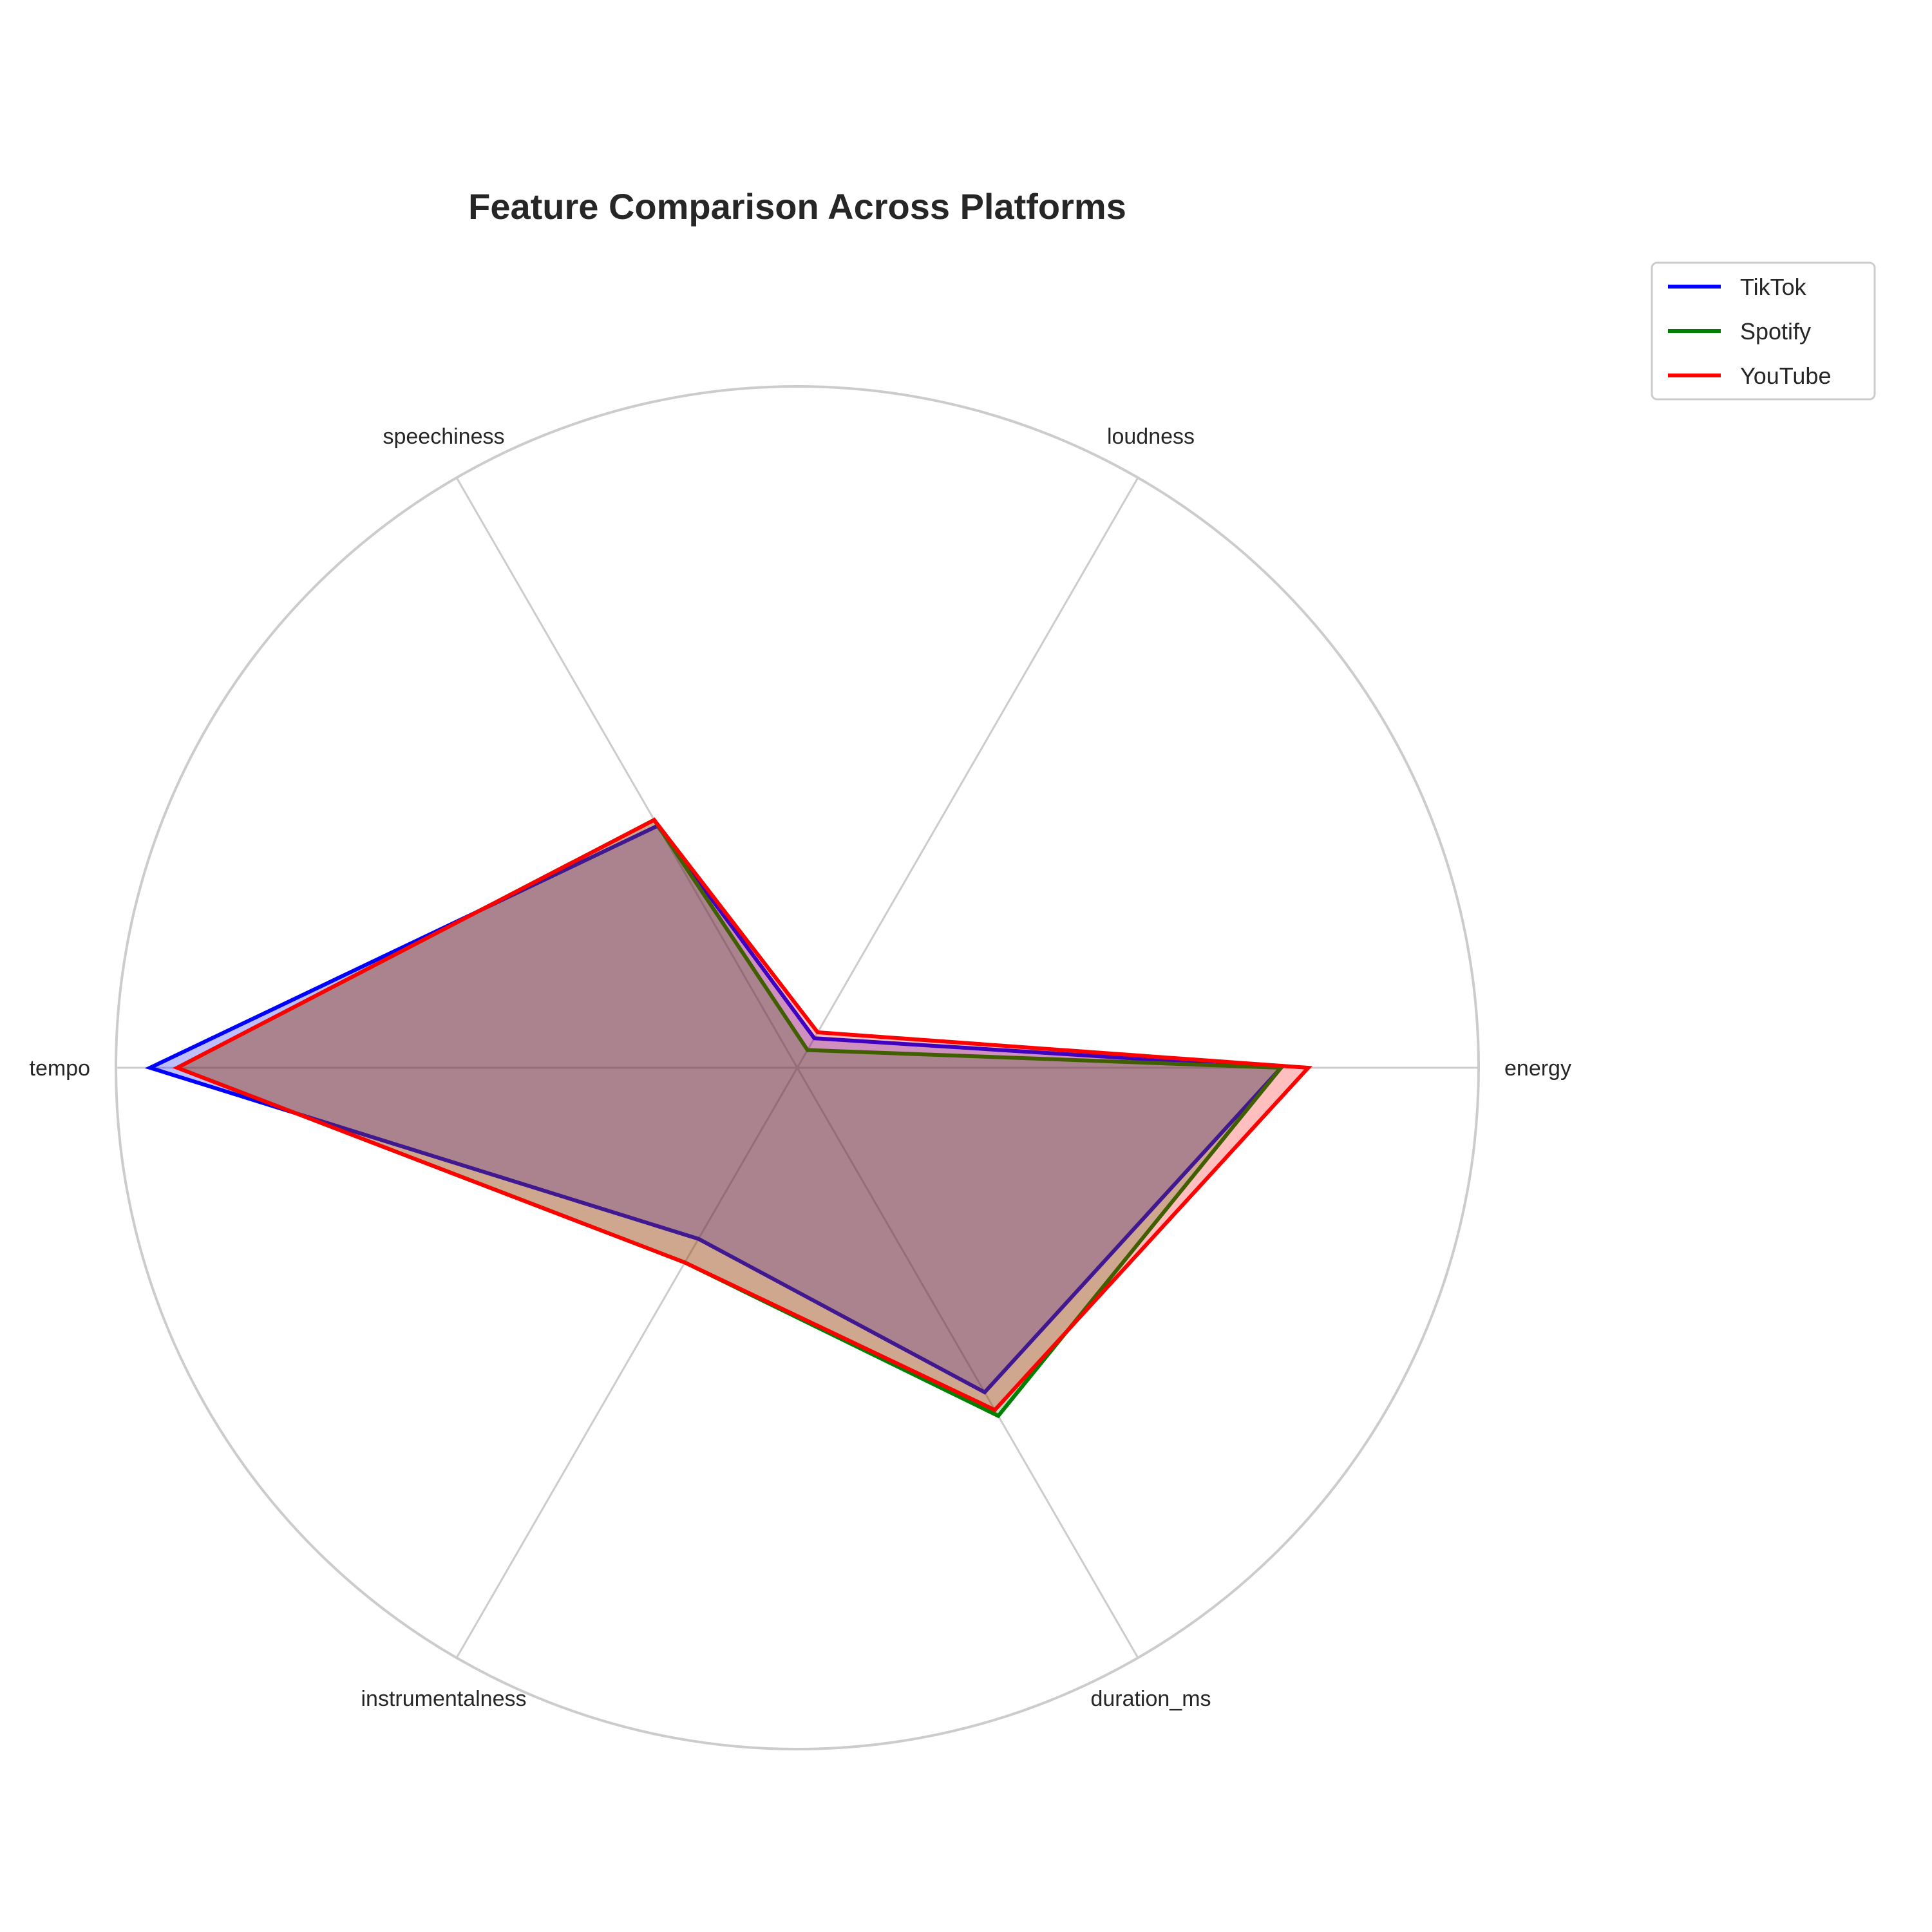 The height and width of the screenshot is (1932, 1932). I want to click on axis-label-loudness: loudness, so click(1151, 436).